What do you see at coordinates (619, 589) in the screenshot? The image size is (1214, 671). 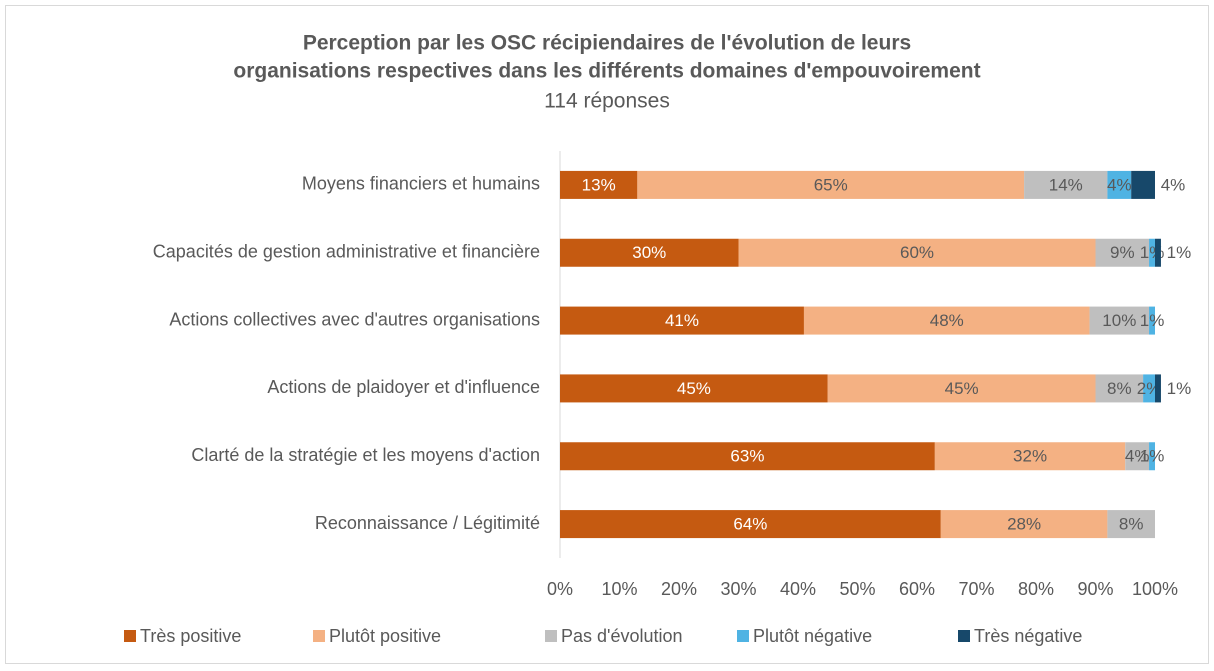 I see `x-tick-label: 10%` at bounding box center [619, 589].